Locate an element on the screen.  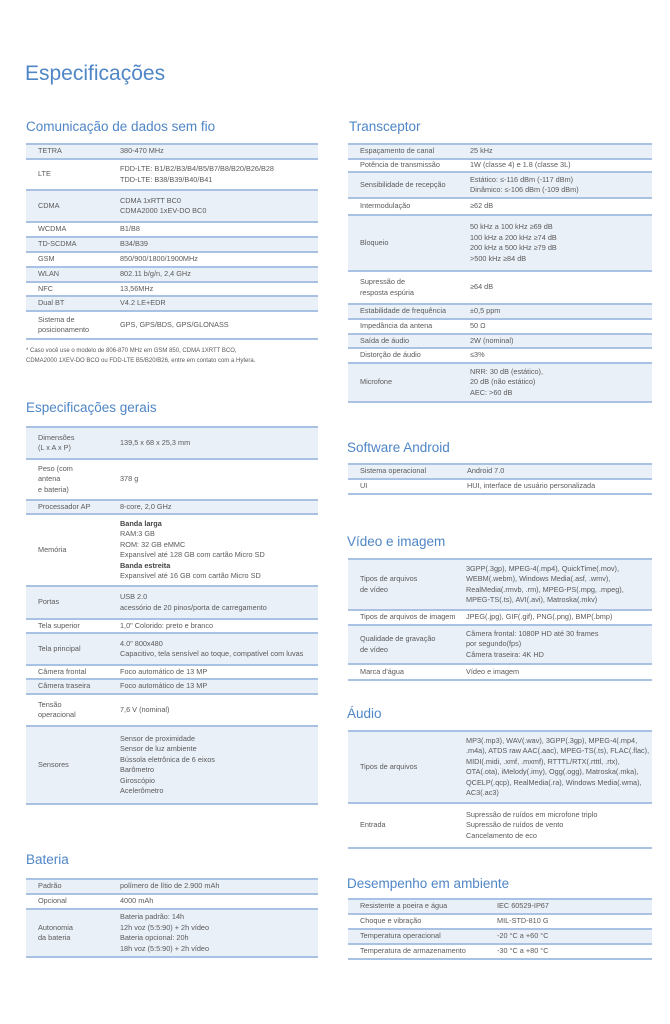
table-row: Estabilidade de frequência ±0,5 ppm is located at coordinates (500, 312).